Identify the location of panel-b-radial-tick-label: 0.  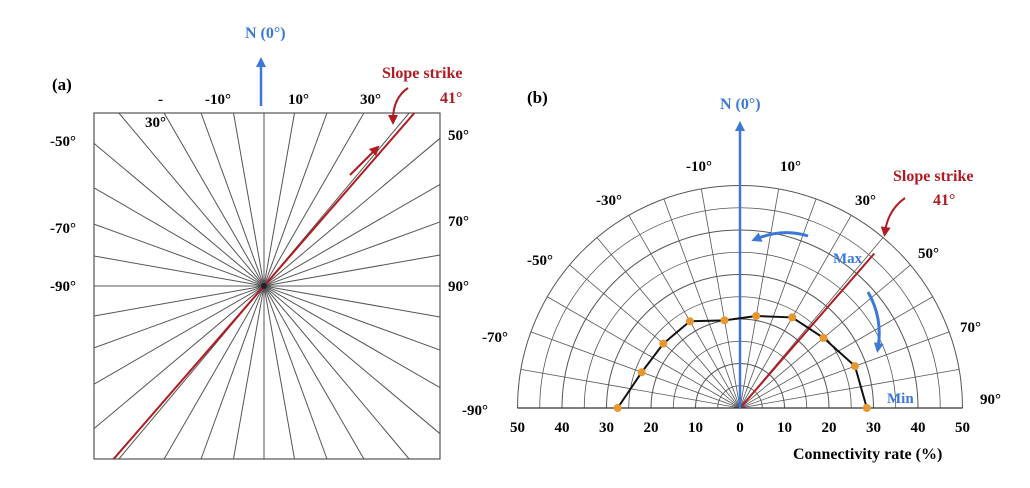
(740, 428).